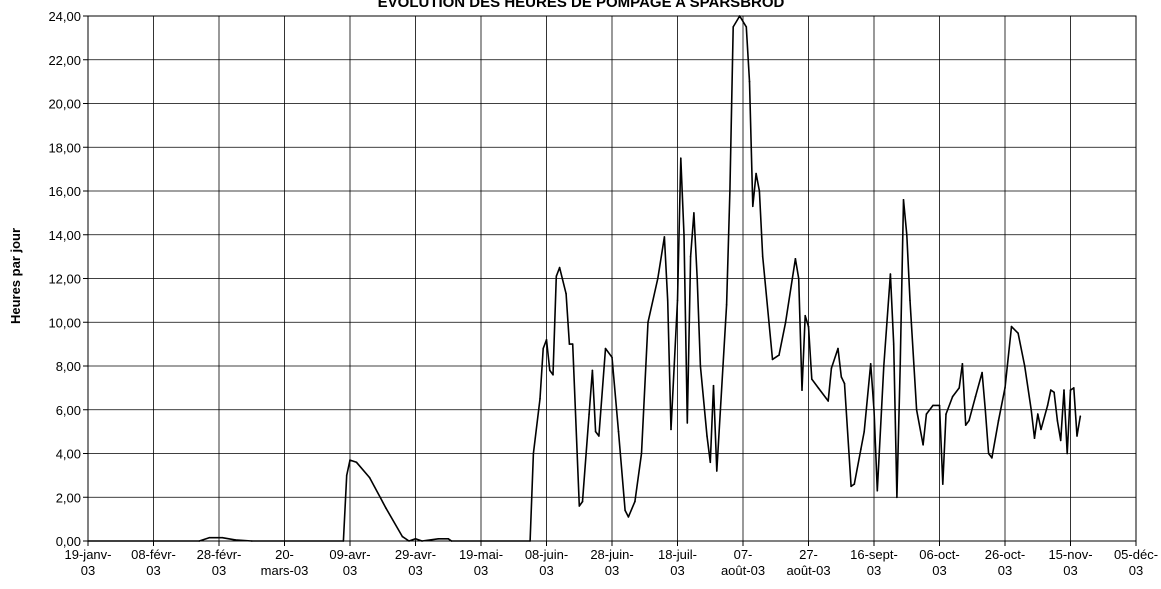  I want to click on x-tick-label: 16-sept-03, so click(874, 562).